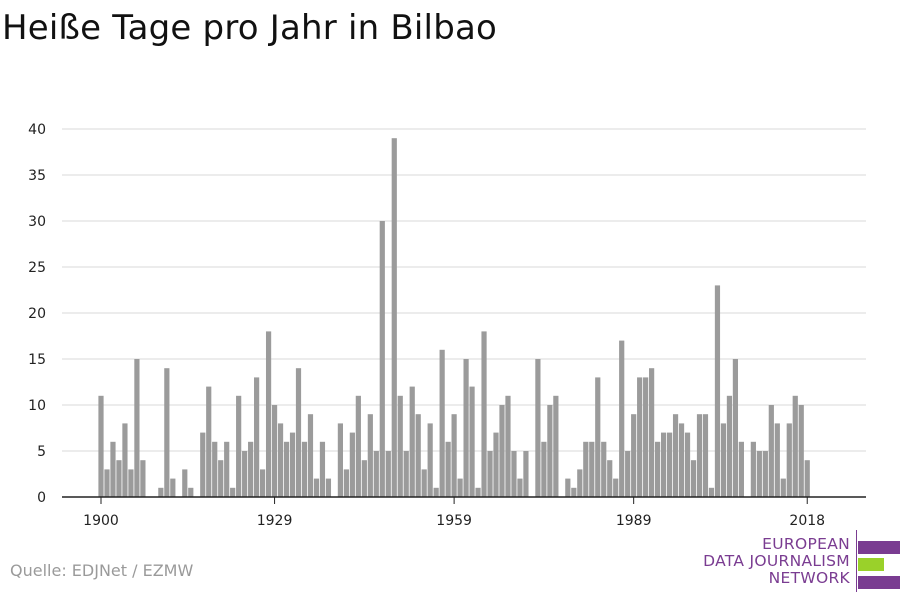 Image resolution: width=900 pixels, height=600 pixels. I want to click on bar-1904, so click(125, 460).